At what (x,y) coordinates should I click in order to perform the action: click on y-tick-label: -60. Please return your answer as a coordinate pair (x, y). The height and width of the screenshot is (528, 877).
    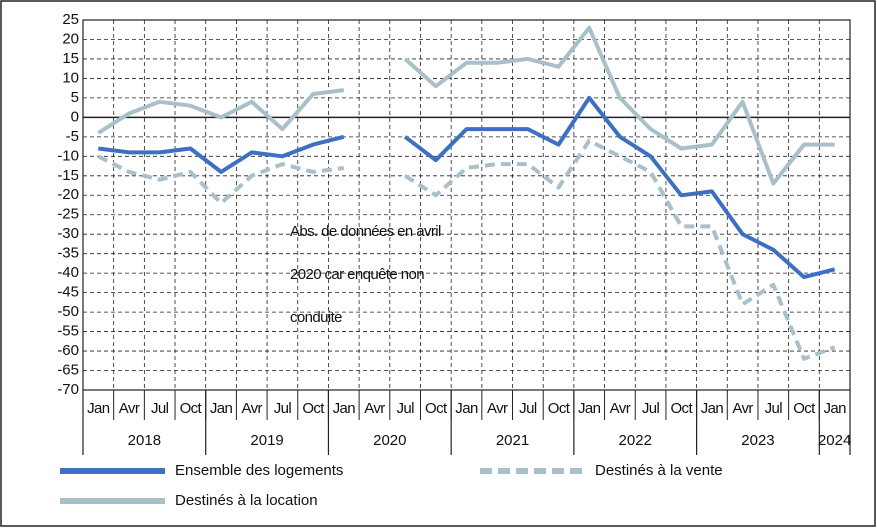
    Looking at the image, I should click on (68, 350).